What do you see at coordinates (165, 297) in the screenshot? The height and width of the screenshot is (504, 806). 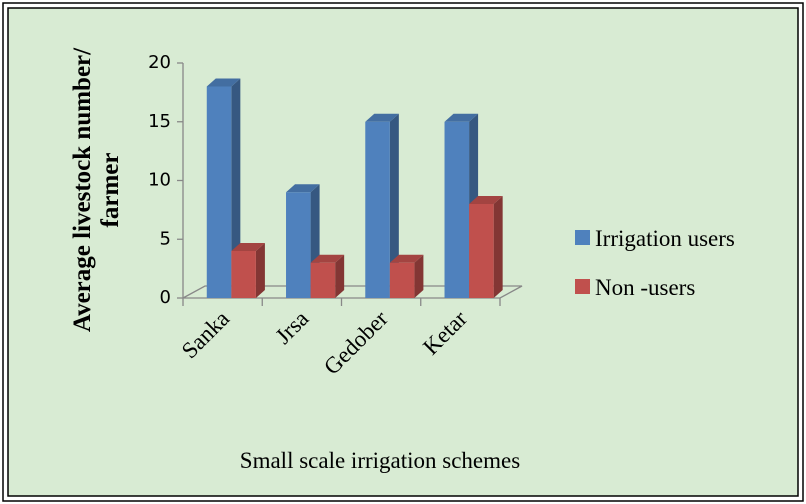 I see `y-tick-label: 0` at bounding box center [165, 297].